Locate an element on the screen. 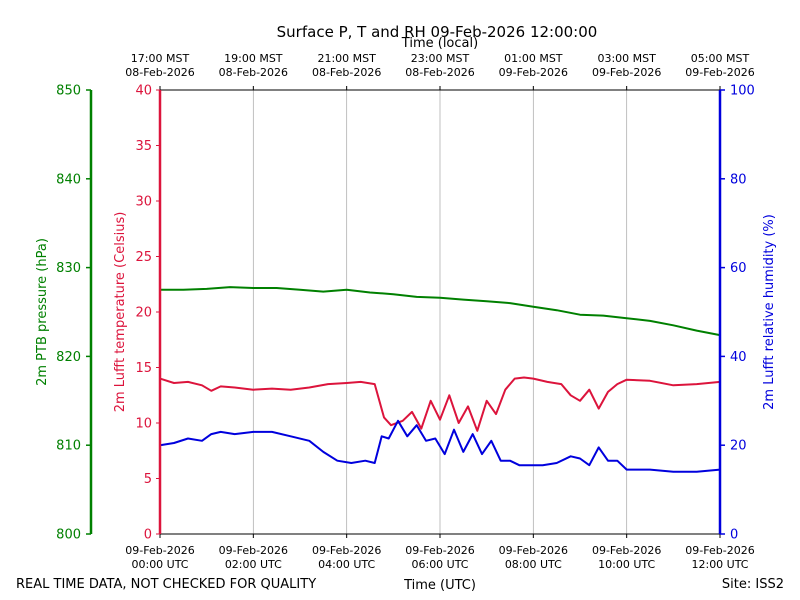  top-tick-label-time: 19:00 MST is located at coordinates (253, 58).